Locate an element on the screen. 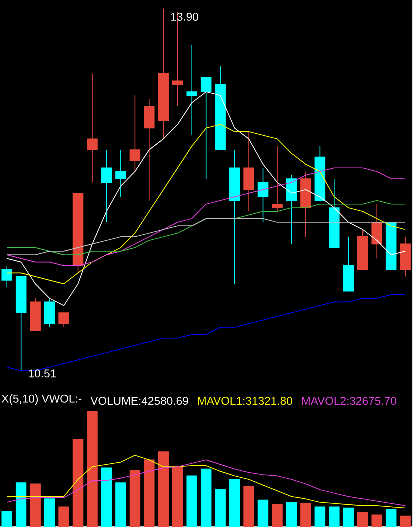 The image size is (413, 527). text: MAVOL1:31321.80 is located at coordinates (245, 401).